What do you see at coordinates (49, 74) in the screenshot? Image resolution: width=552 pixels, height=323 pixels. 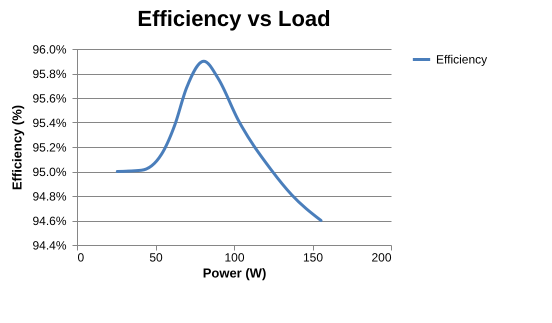 I see `y-tick-label: 95.8%` at bounding box center [49, 74].